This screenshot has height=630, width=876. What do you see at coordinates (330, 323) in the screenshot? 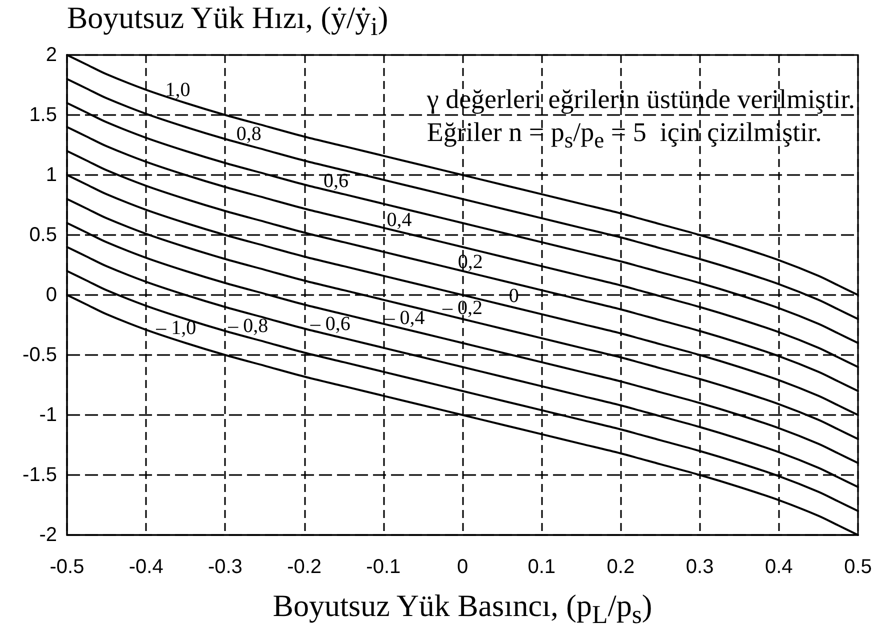
I see `annotation: – 0,6` at bounding box center [330, 323].